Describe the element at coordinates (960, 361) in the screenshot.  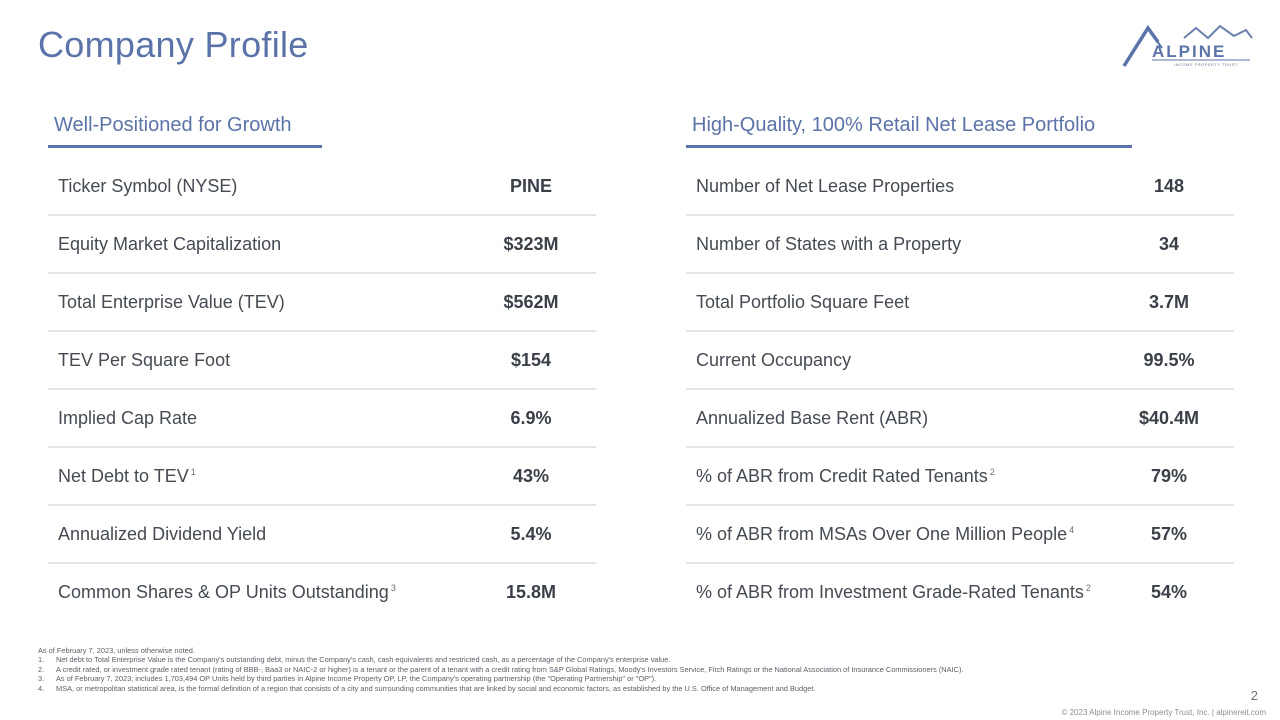
I see `stat-row-occupancy: Current Occupancy 99.5%` at that location.